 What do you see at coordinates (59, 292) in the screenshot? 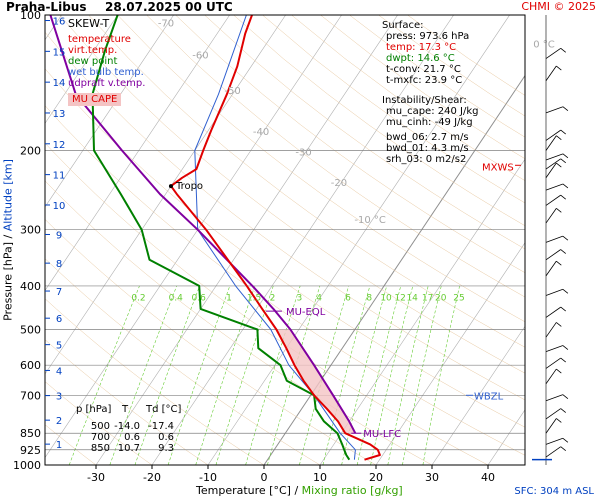
I see `altitude-tick-label: 7` at bounding box center [59, 292].